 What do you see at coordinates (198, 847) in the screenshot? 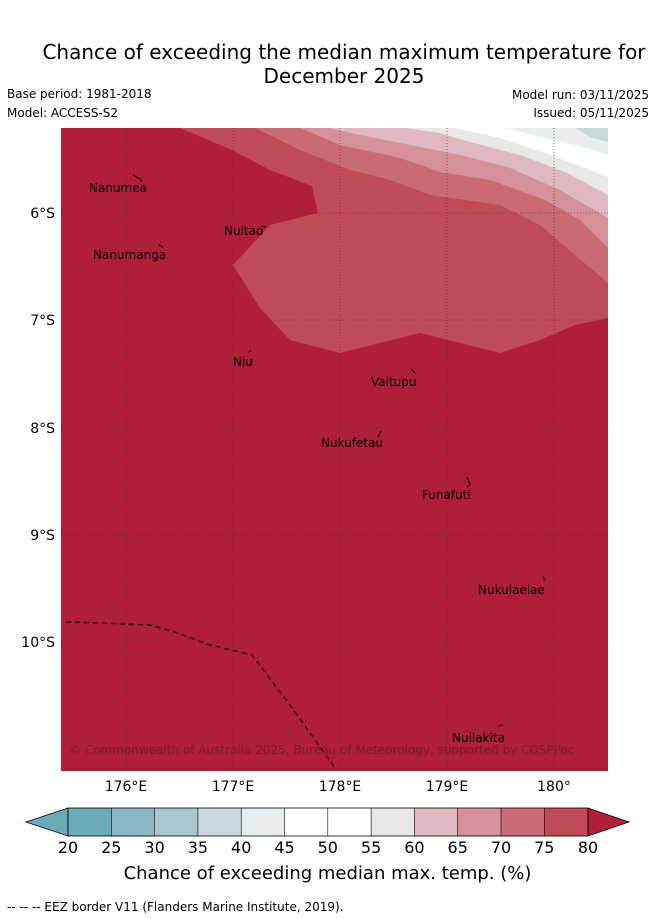
I see `colorbar-tick-label: 35` at bounding box center [198, 847].